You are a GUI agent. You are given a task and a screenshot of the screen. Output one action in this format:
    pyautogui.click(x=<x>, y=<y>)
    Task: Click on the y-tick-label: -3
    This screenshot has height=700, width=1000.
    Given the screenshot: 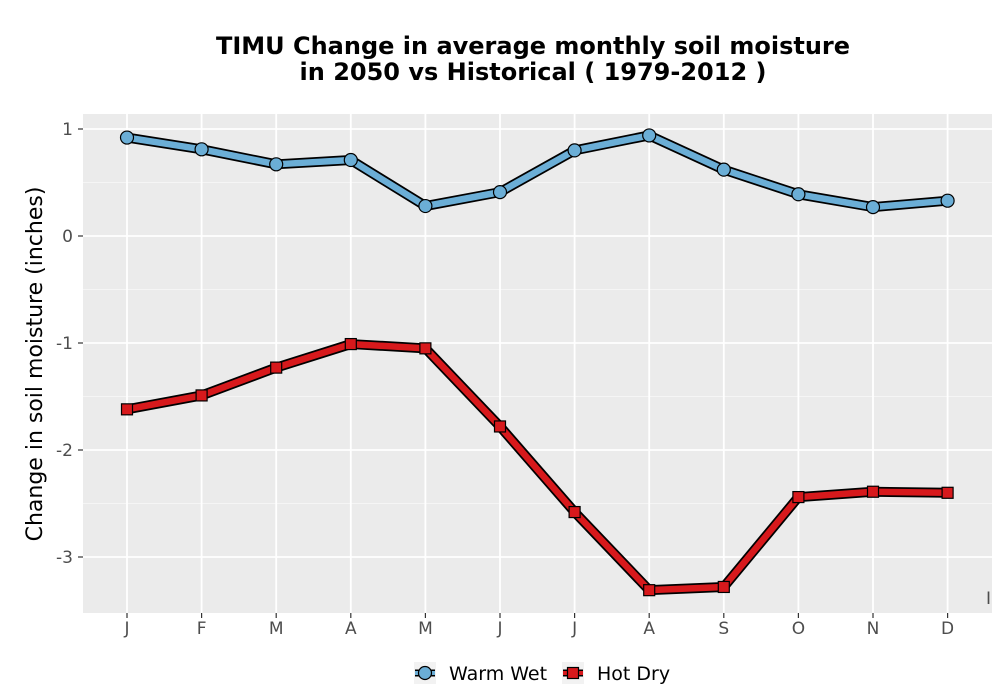 What is the action you would take?
    pyautogui.click(x=64, y=558)
    